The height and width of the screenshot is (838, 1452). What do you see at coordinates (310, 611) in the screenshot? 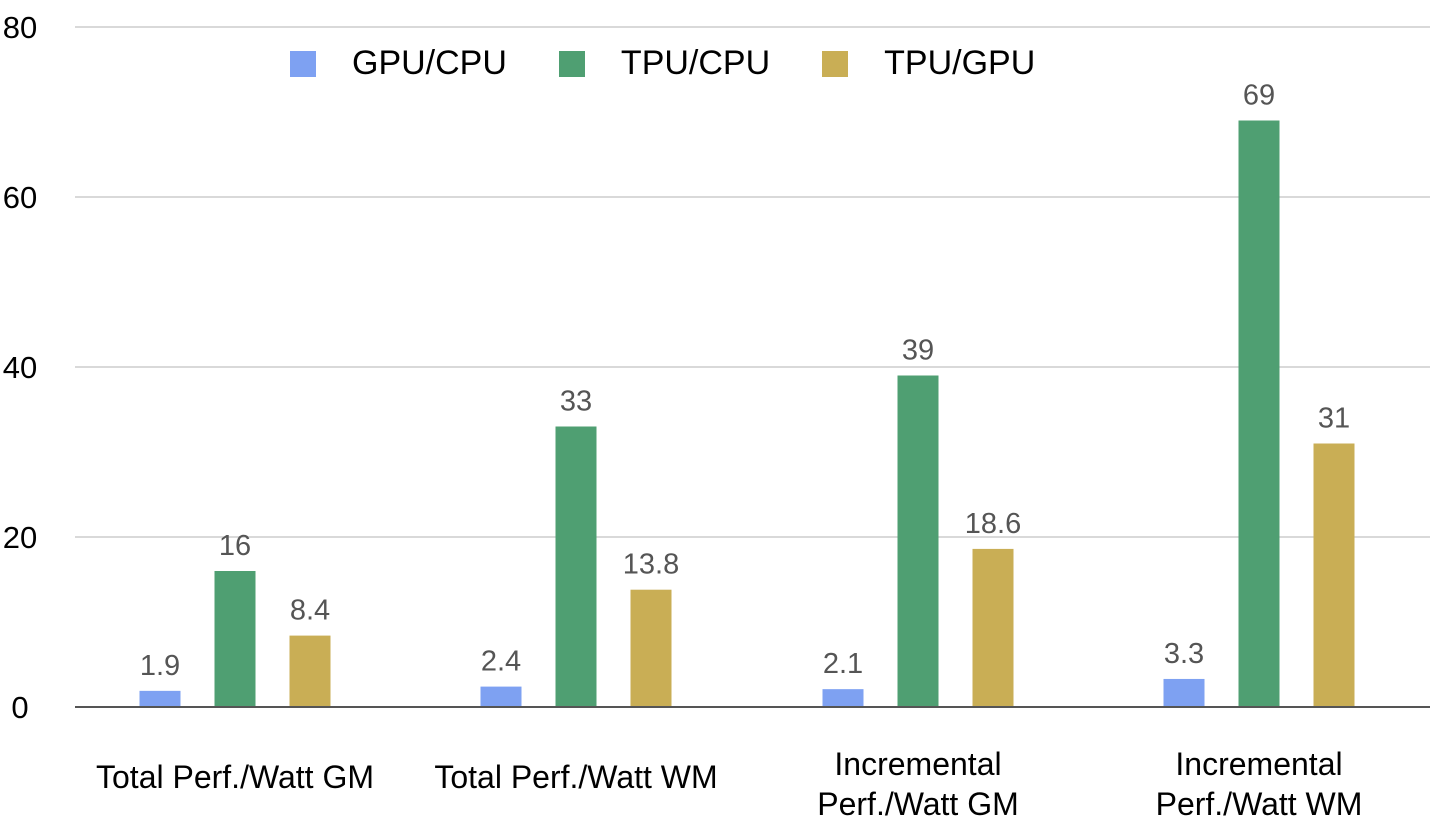
I see `data-label: 8.4` at bounding box center [310, 611].